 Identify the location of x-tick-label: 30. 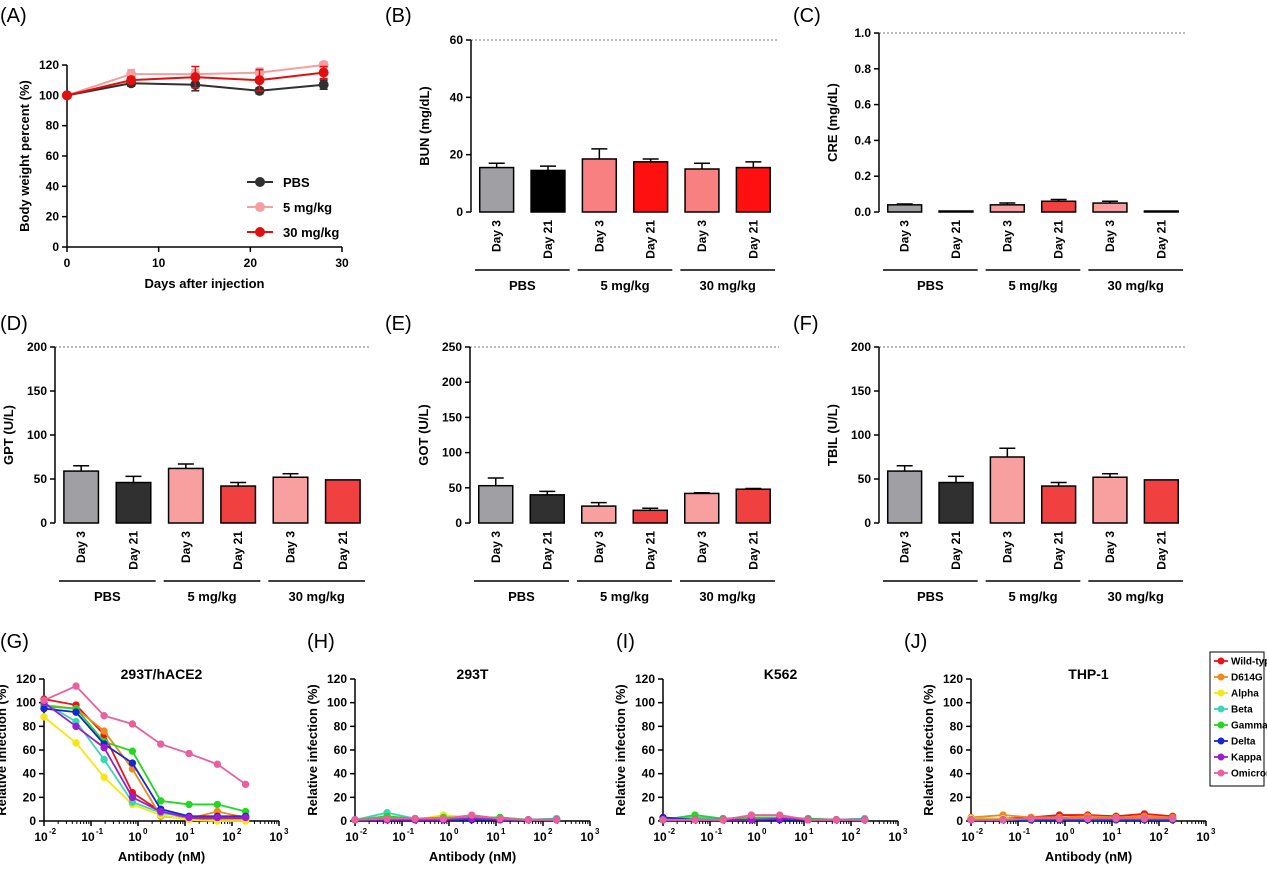
(342, 263).